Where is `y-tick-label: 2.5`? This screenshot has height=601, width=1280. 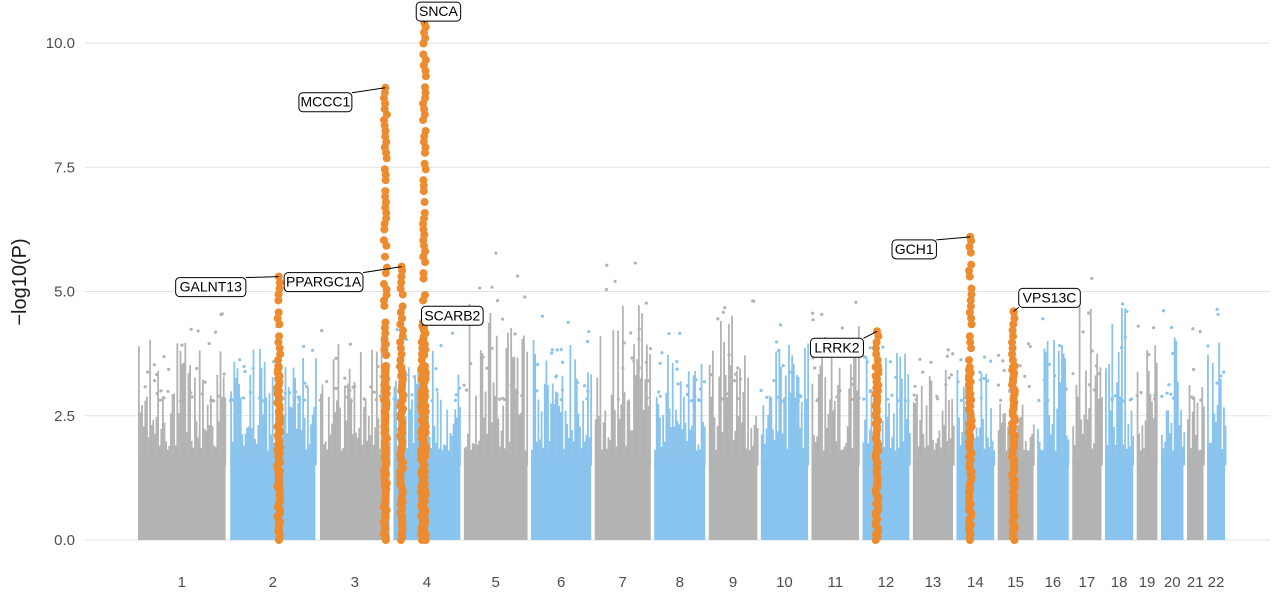 y-tick-label: 2.5 is located at coordinates (64, 416).